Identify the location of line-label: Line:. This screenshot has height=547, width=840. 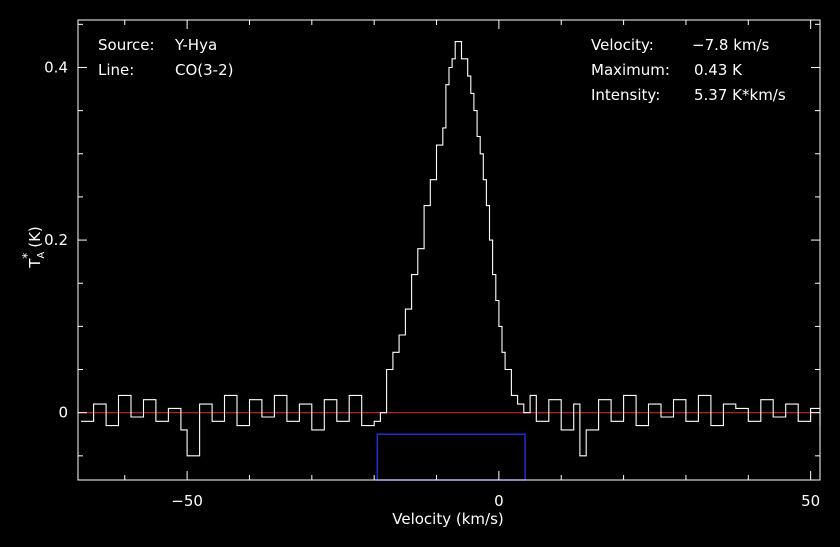
(116, 70).